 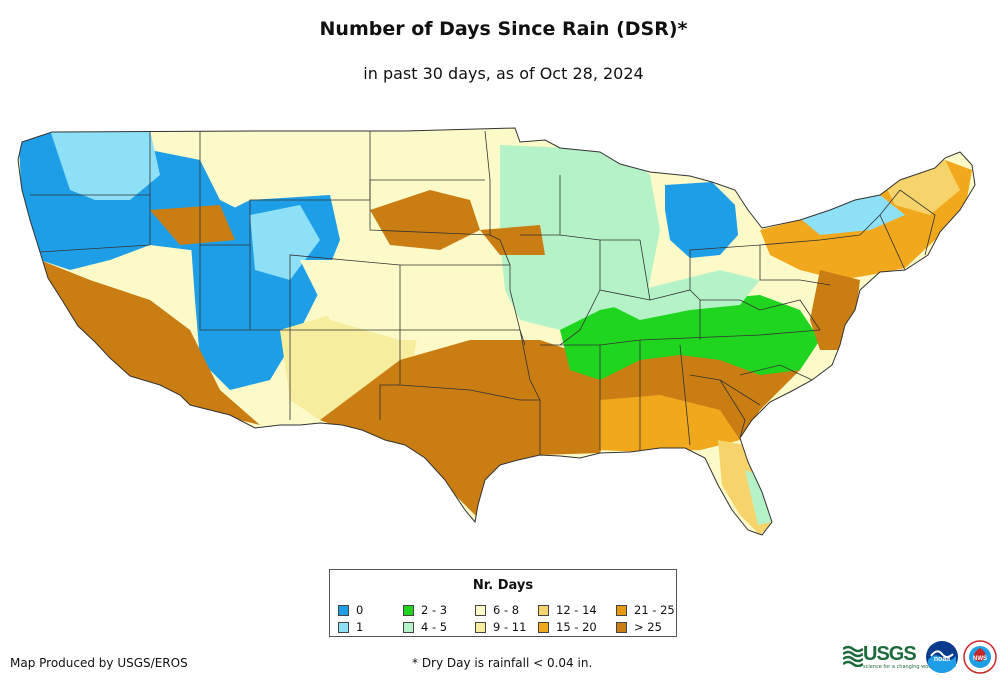 What do you see at coordinates (105, 165) in the screenshot?
I see `region-1-cascades` at bounding box center [105, 165].